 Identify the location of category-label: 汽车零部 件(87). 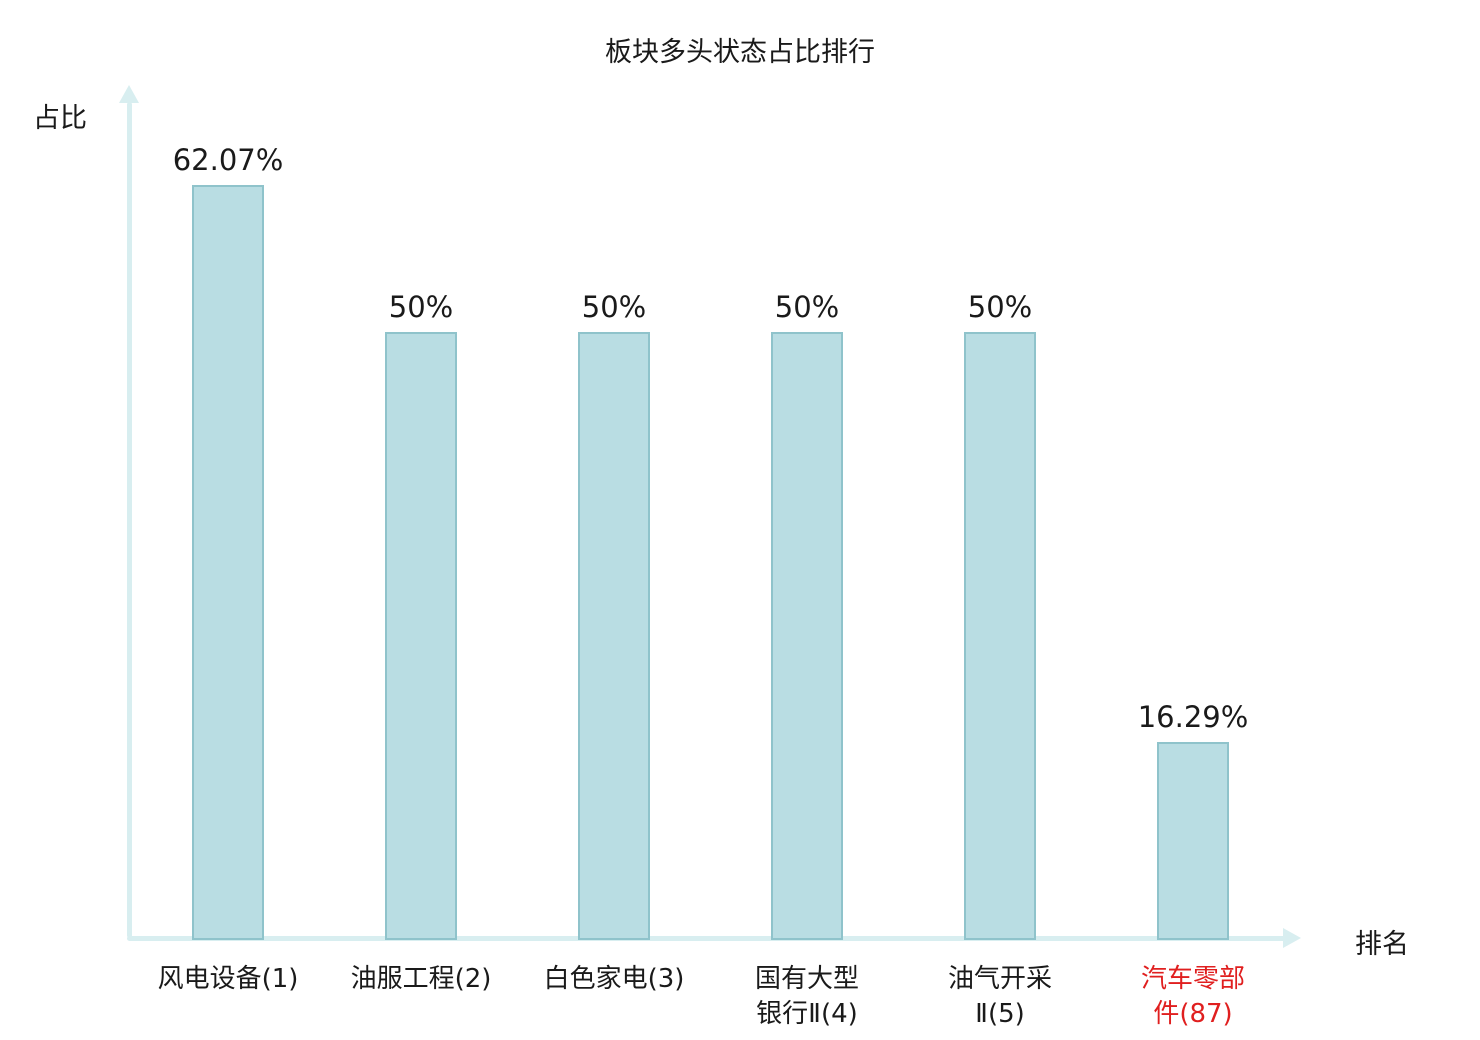
(1192, 997).